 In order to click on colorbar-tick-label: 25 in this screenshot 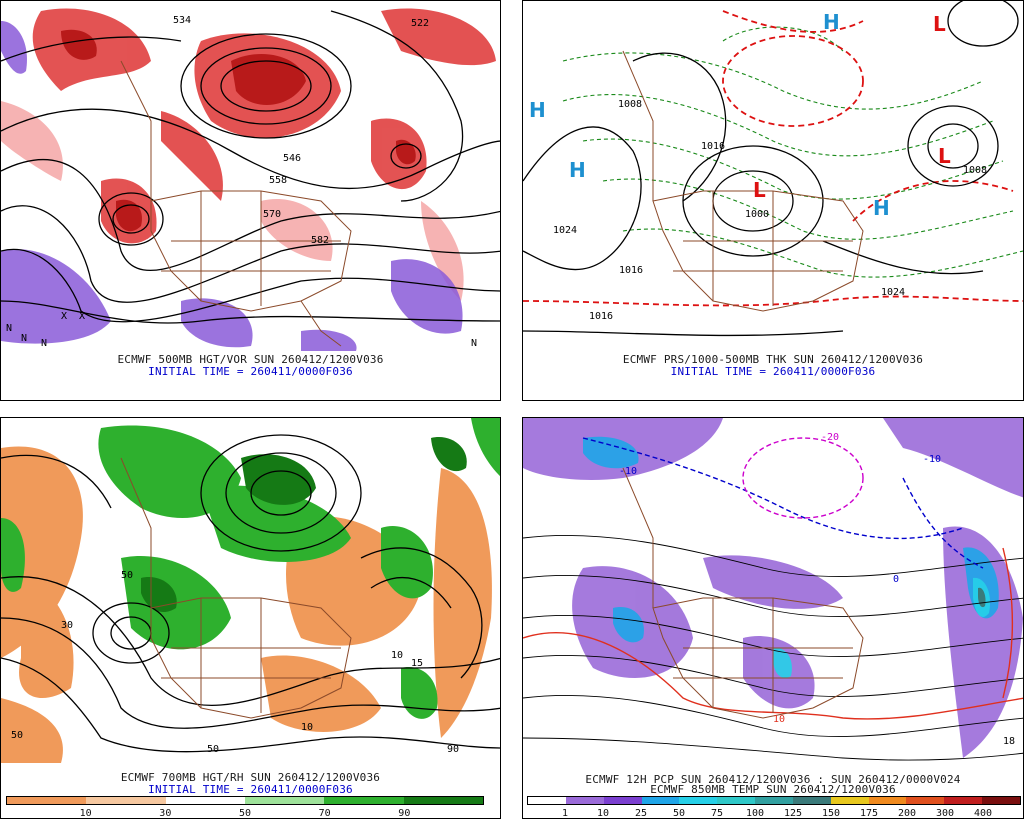, I will do `click(641, 813)`.